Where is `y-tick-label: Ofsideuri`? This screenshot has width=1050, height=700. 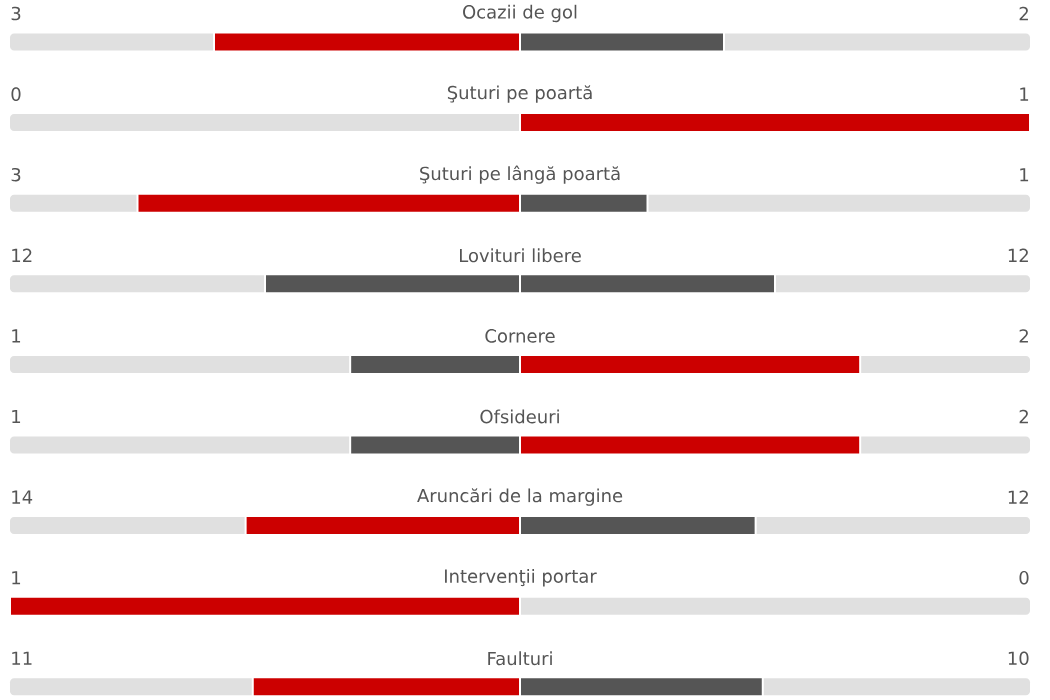 y-tick-label: Ofsideuri is located at coordinates (519, 416).